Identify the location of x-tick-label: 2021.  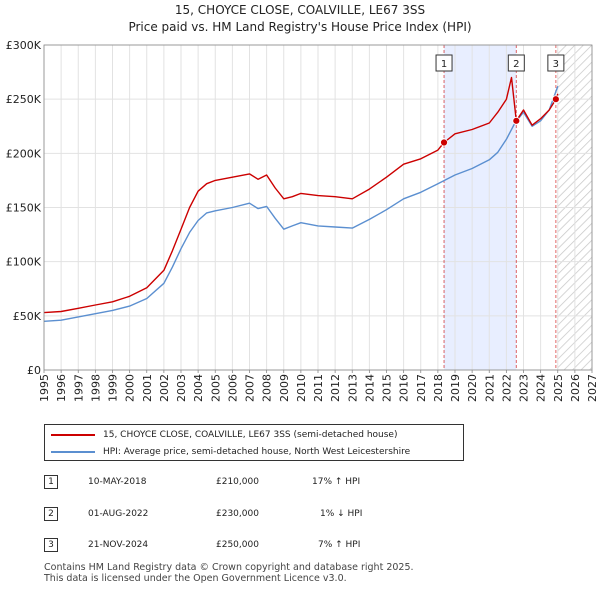
(489, 388).